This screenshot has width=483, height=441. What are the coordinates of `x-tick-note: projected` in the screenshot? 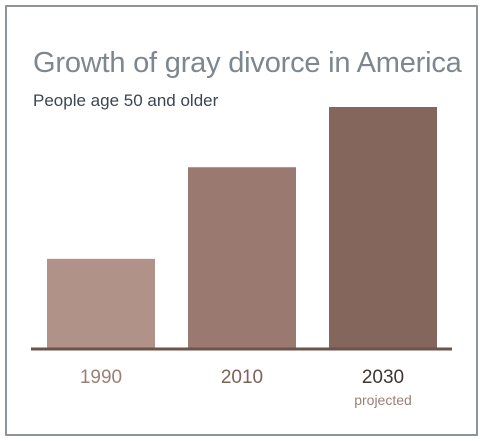 It's located at (383, 400).